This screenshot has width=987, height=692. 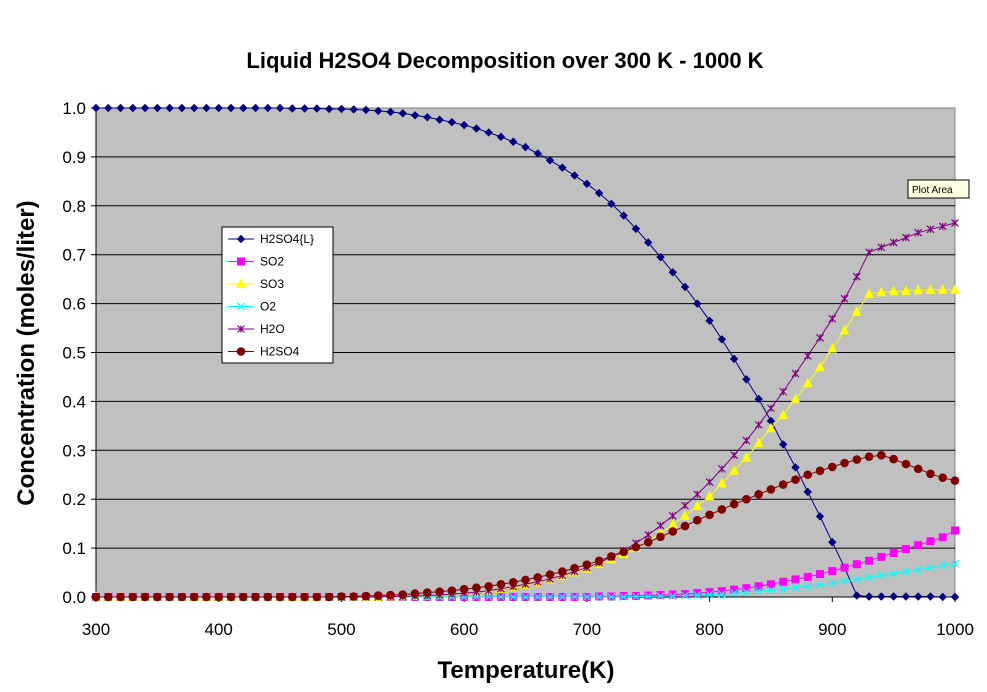 I want to click on y-tick-label: 0.5, so click(x=74, y=353).